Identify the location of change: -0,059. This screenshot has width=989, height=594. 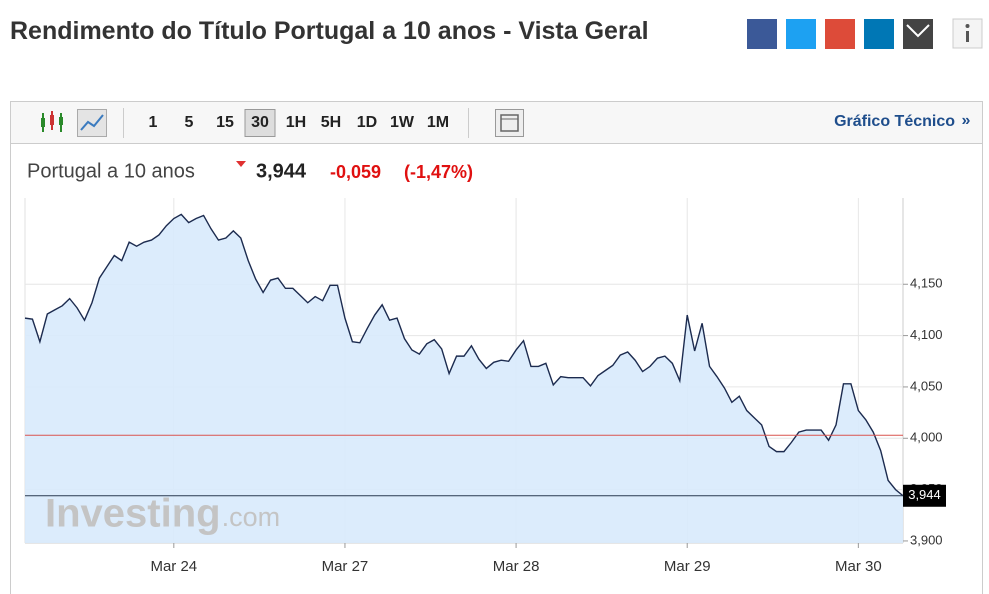
(355, 172).